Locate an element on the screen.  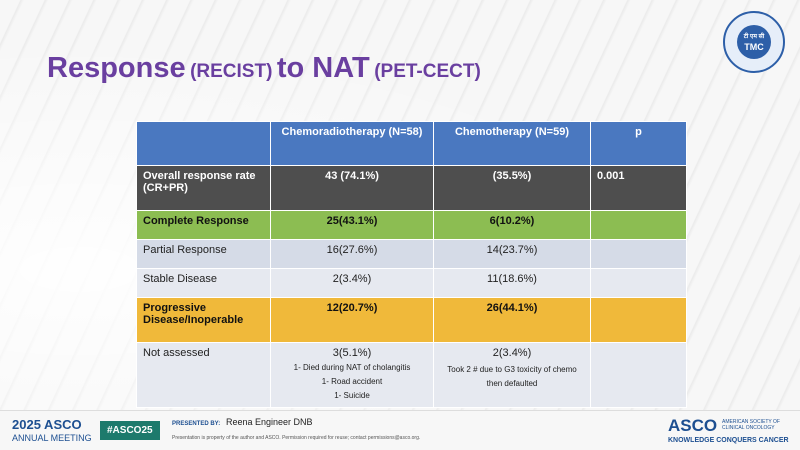
ct-value: 26(44.1%) is located at coordinates (512, 320).